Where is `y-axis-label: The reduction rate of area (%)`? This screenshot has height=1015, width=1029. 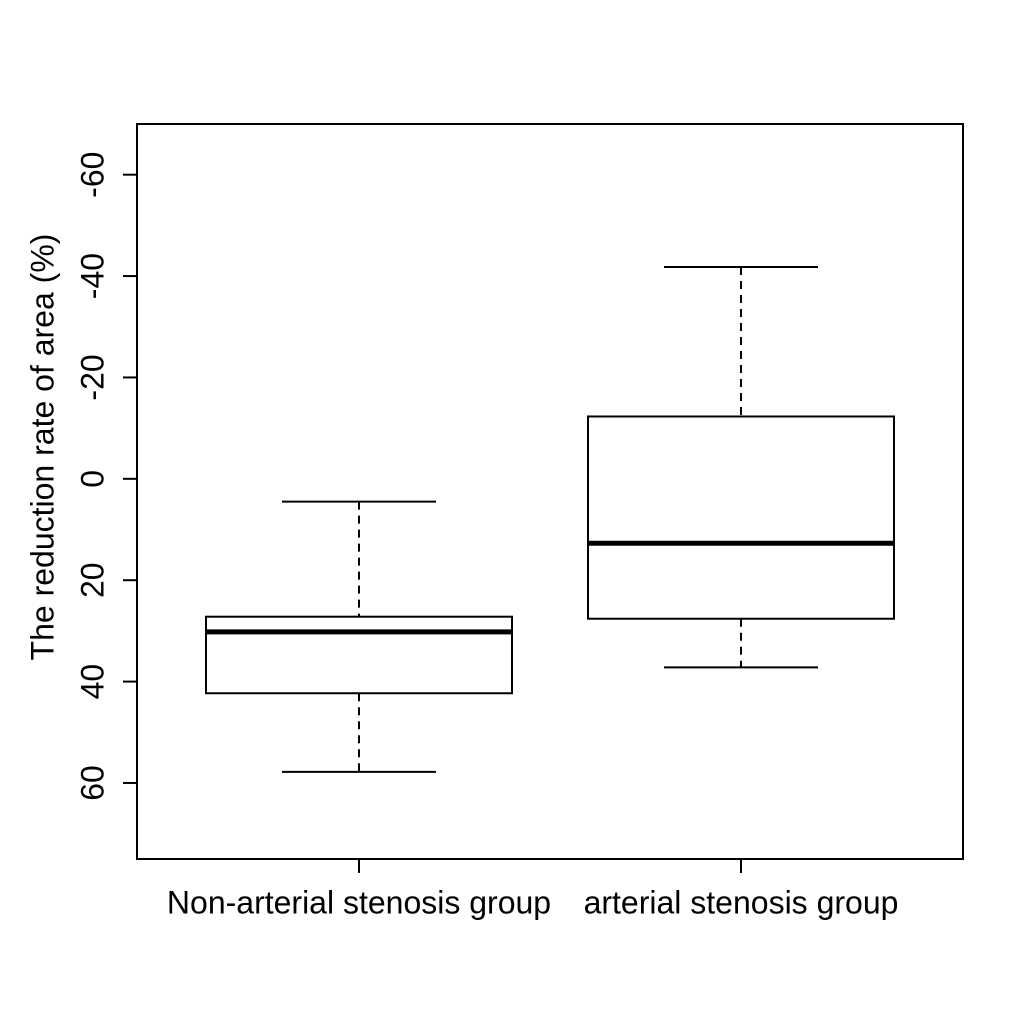
y-axis-label: The reduction rate of area (%) is located at coordinates (42, 447).